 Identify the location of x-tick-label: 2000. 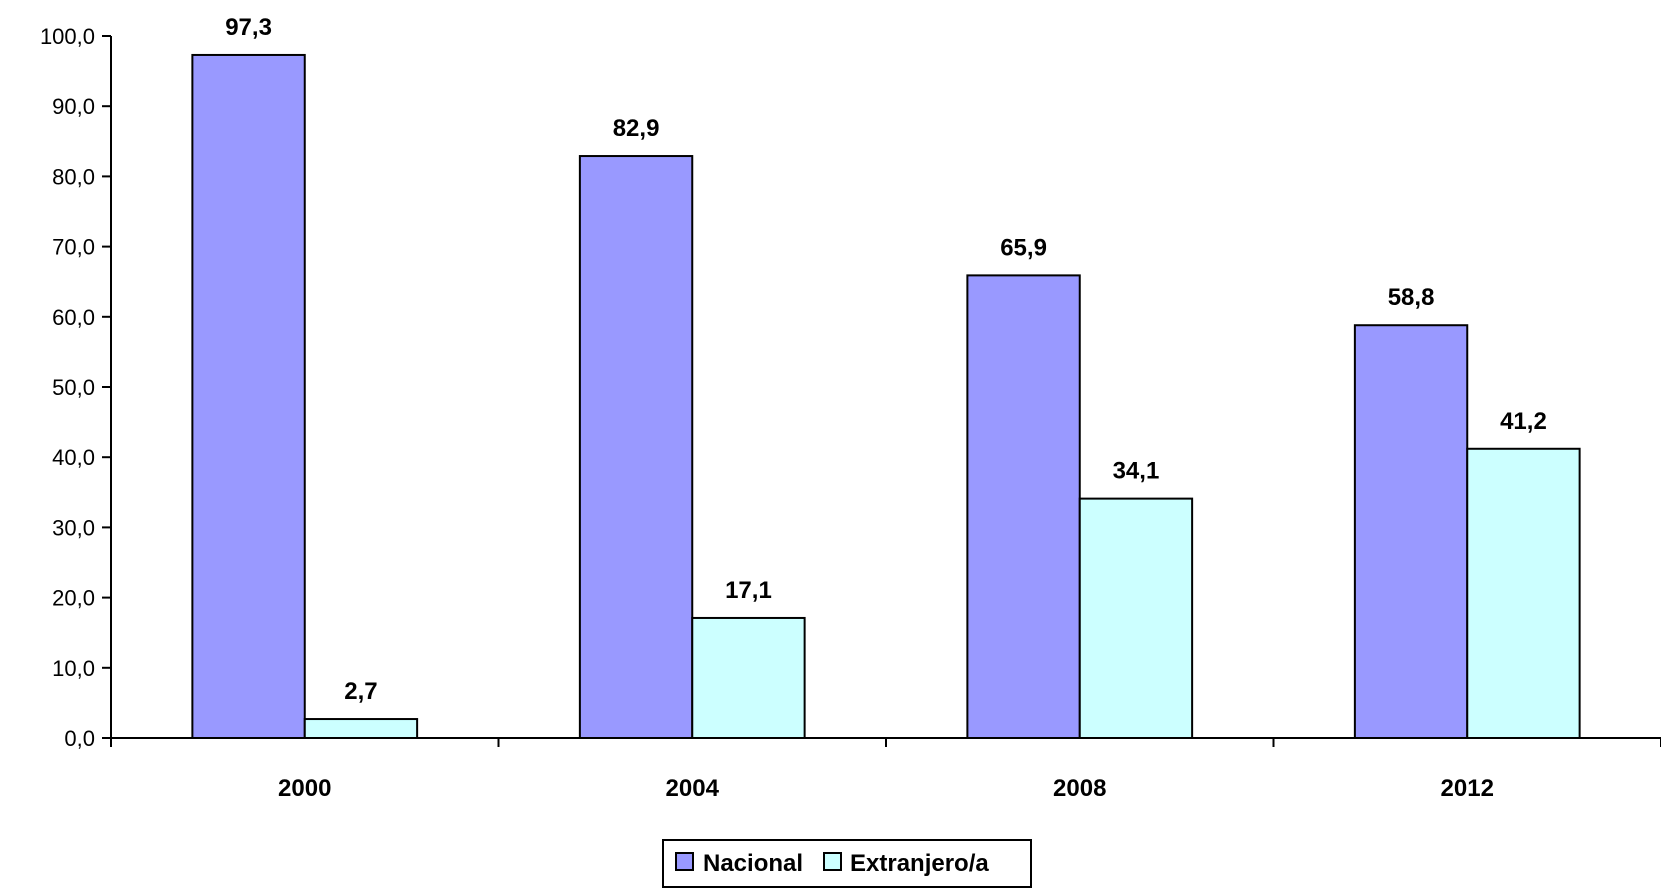
(304, 788).